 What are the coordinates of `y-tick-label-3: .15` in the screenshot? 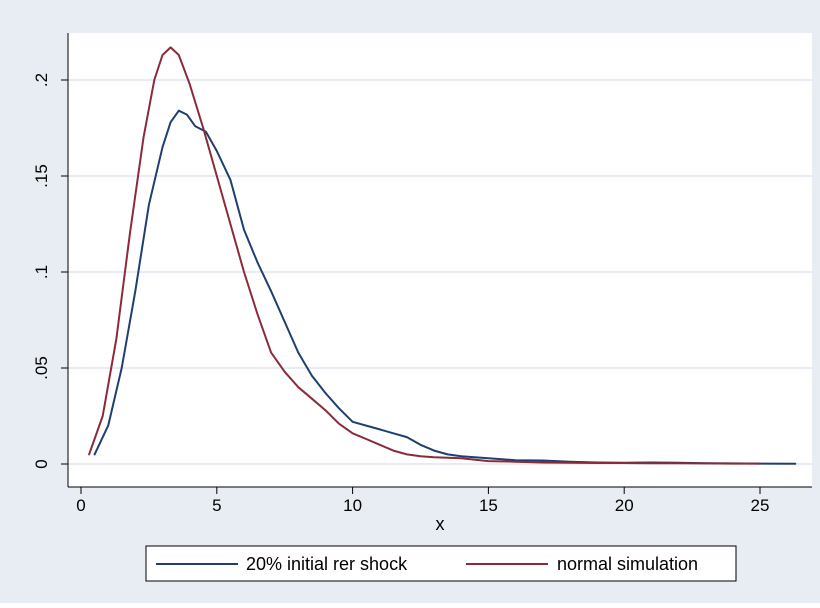 It's located at (41, 176).